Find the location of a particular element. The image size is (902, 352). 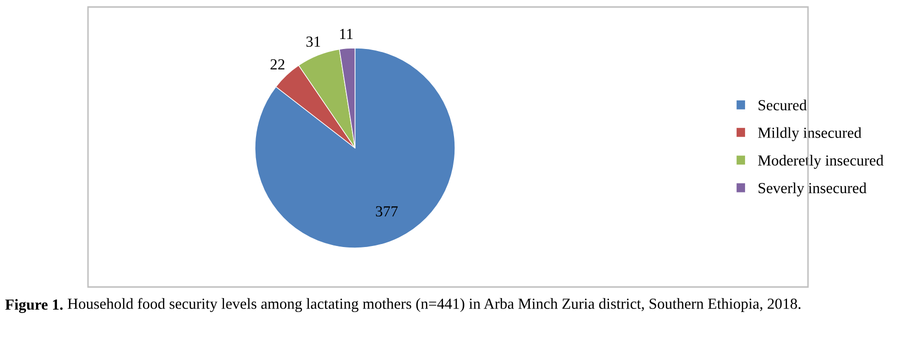

pie-slice is located at coordinates (355, 148).